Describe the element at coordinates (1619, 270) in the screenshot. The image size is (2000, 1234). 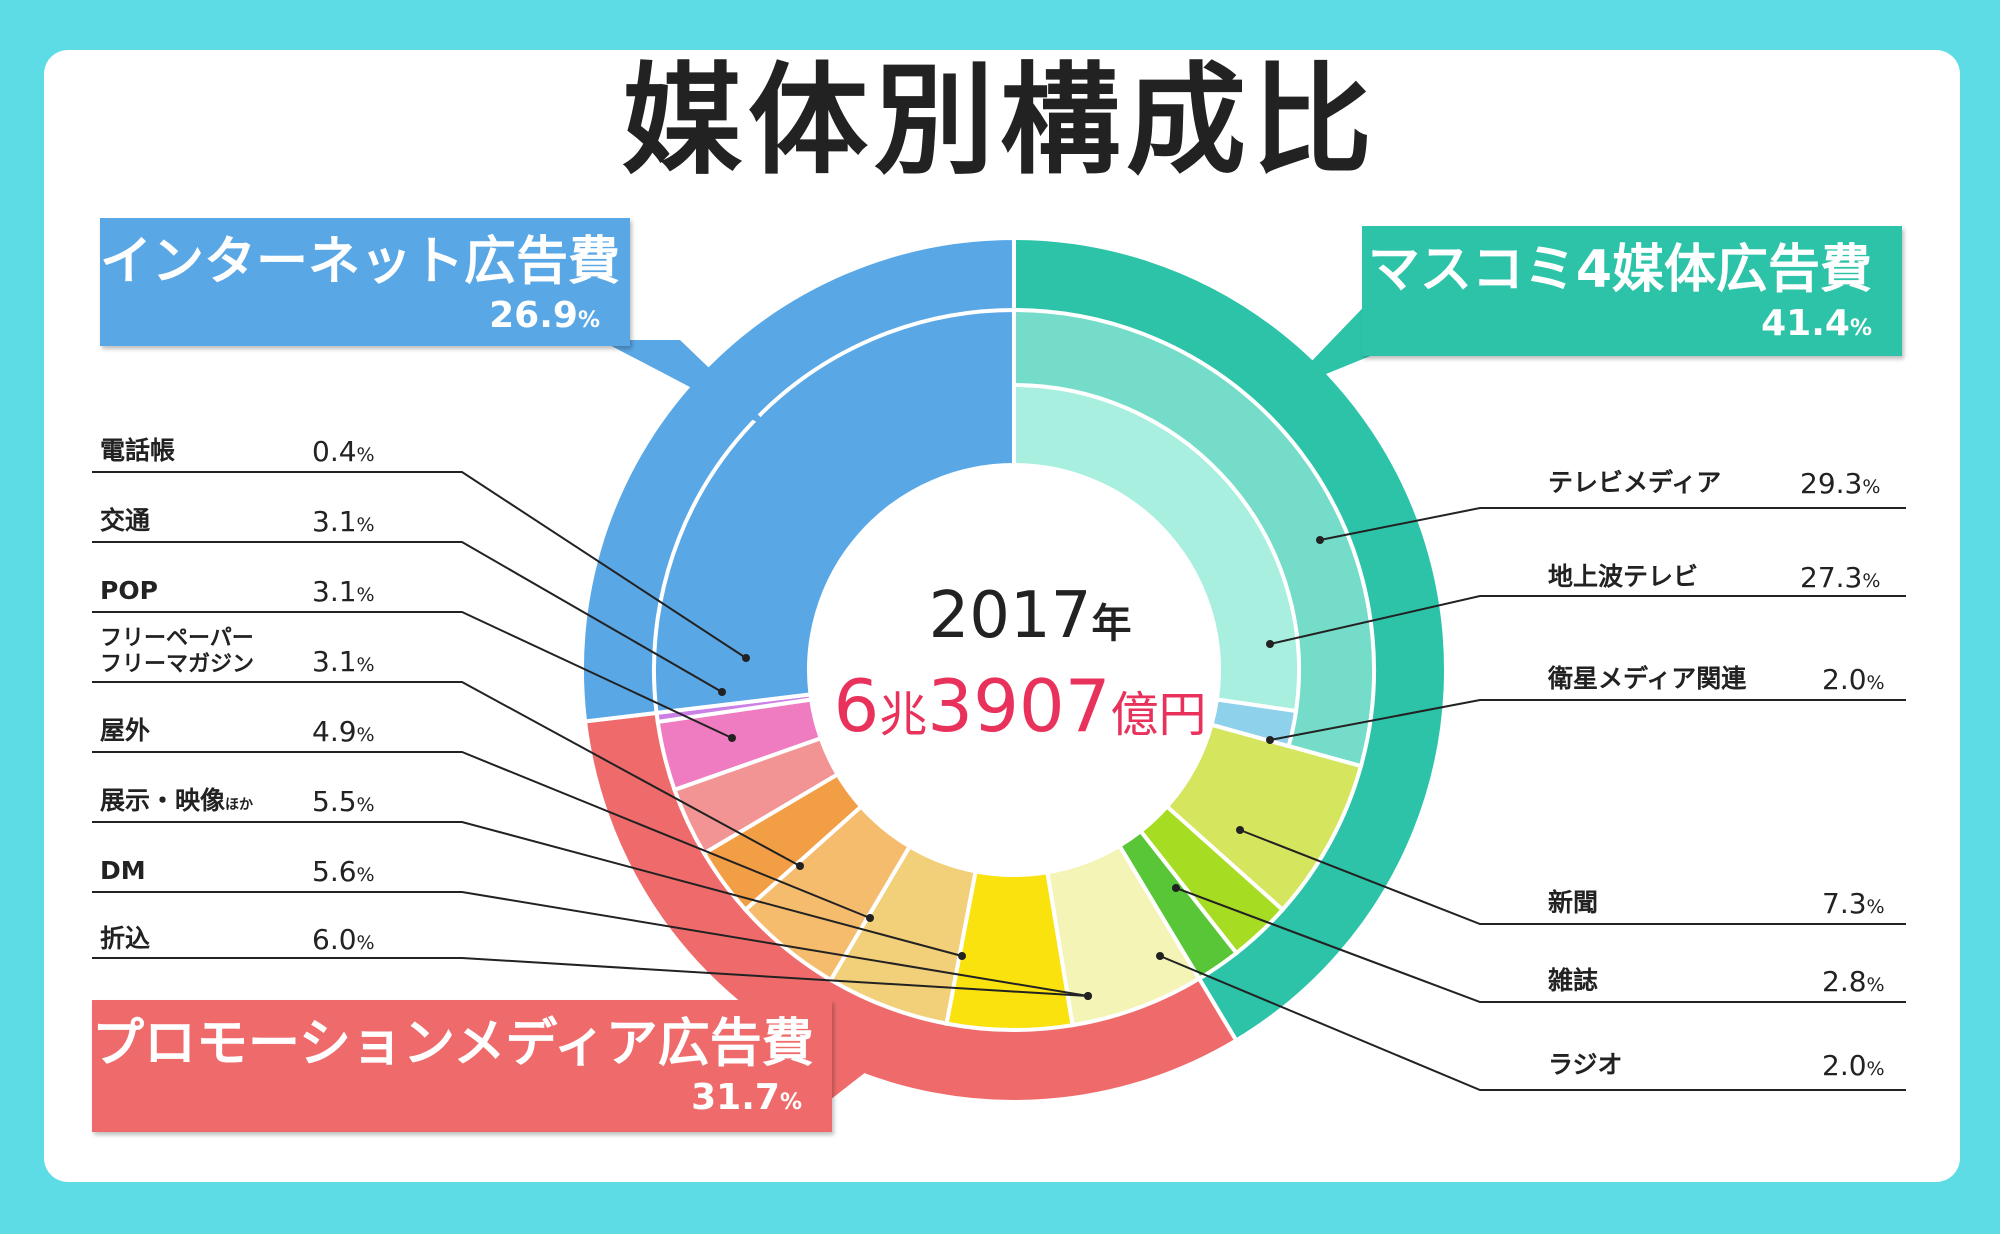
I see `callout-mass-name: マスコミ4媒体広告費` at that location.